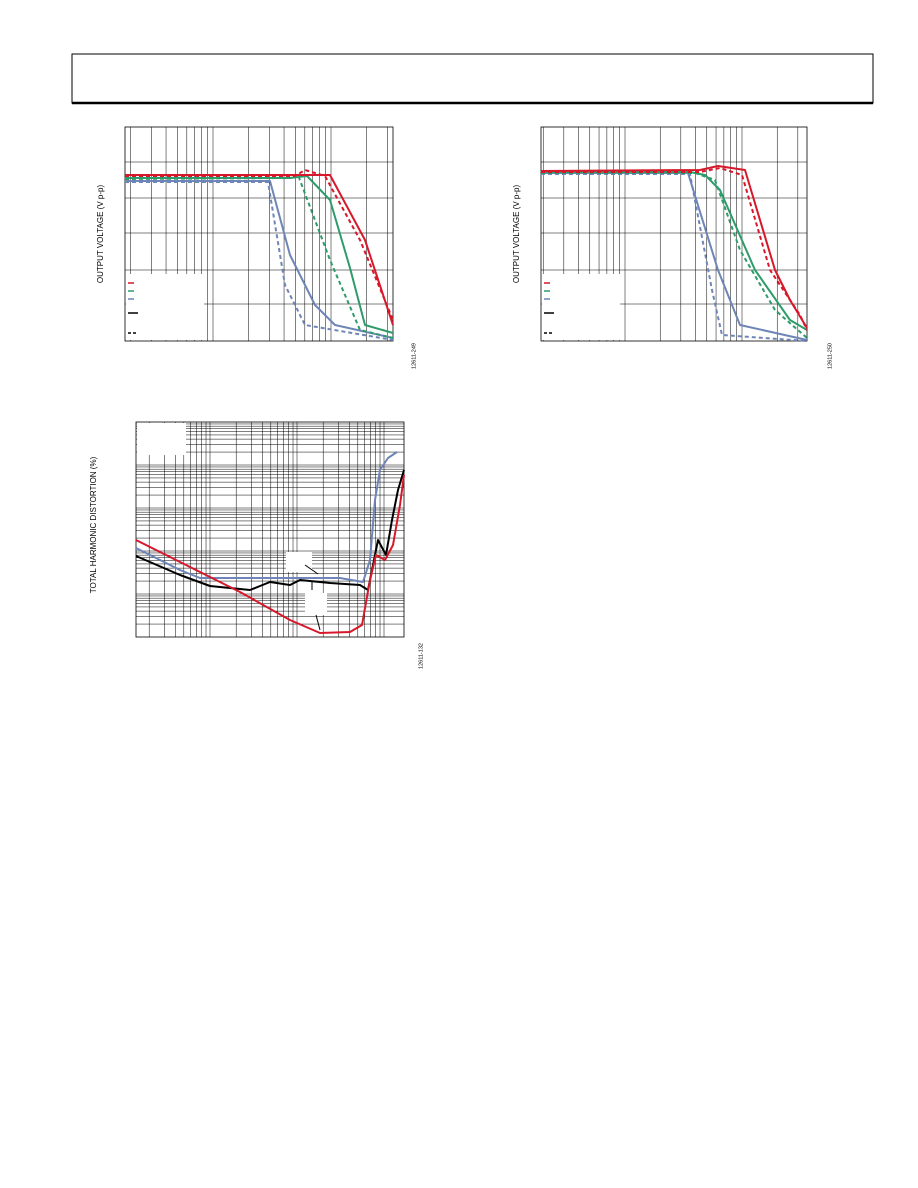 Image resolution: width=918 pixels, height=1188 pixels. Describe the element at coordinates (161, 439) in the screenshot. I see `note-box` at that location.